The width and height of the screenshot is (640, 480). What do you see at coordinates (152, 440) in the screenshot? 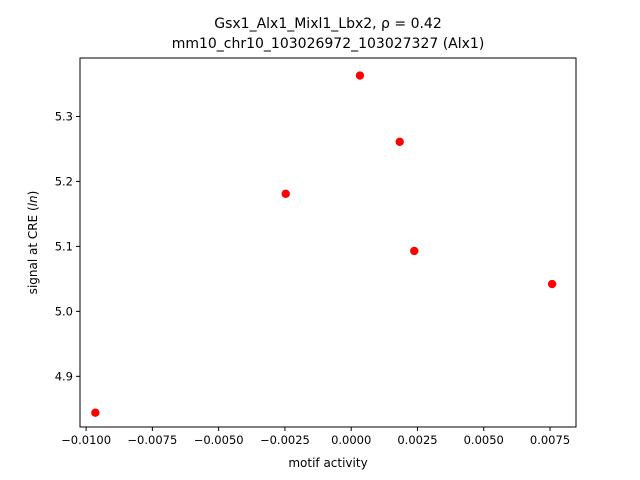
I see `x-tick-label: −0.0075` at bounding box center [152, 440].